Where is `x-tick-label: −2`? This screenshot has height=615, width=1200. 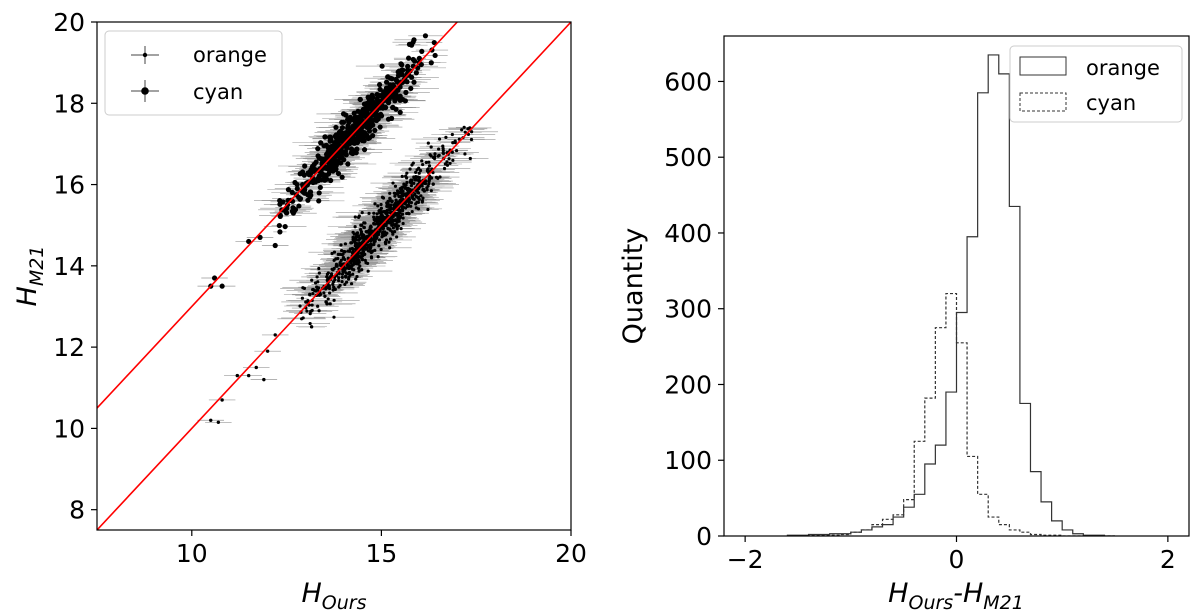
x-tick-label: −2 is located at coordinates (745, 559).